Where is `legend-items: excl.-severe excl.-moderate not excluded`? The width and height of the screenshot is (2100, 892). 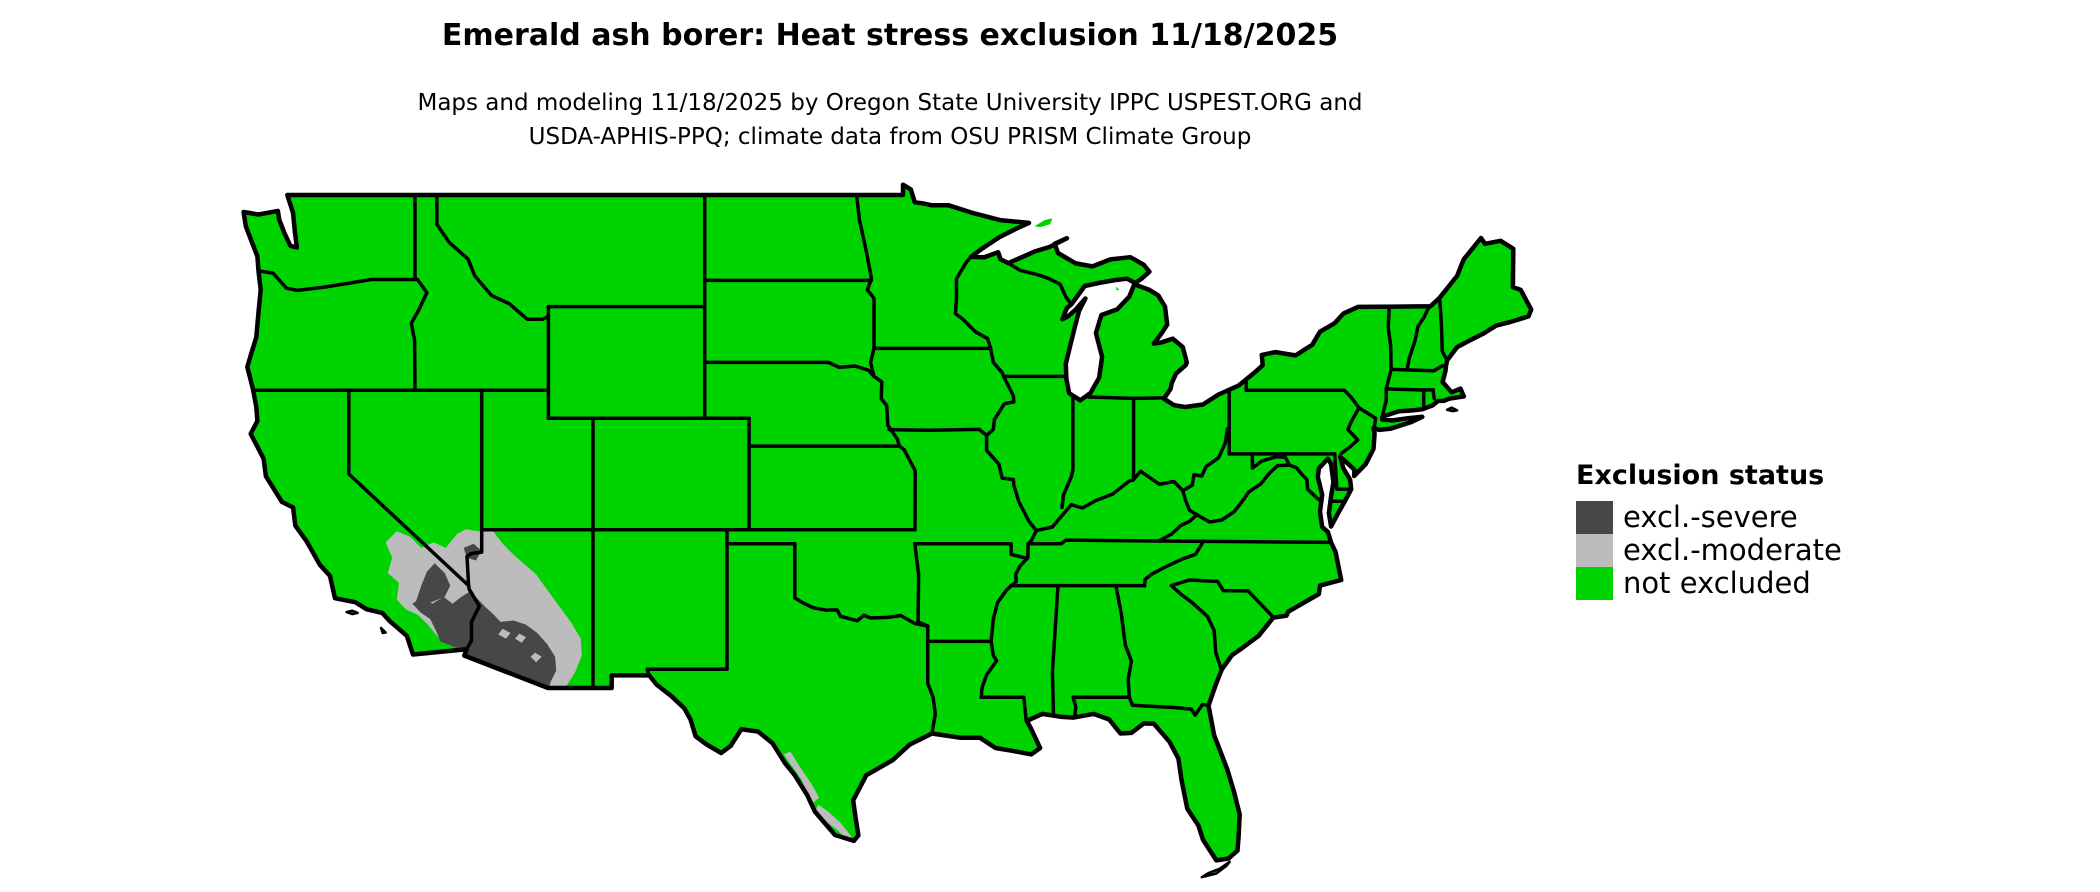
legend-items: excl.-severe excl.-moderate not excluded is located at coordinates (1709, 550).